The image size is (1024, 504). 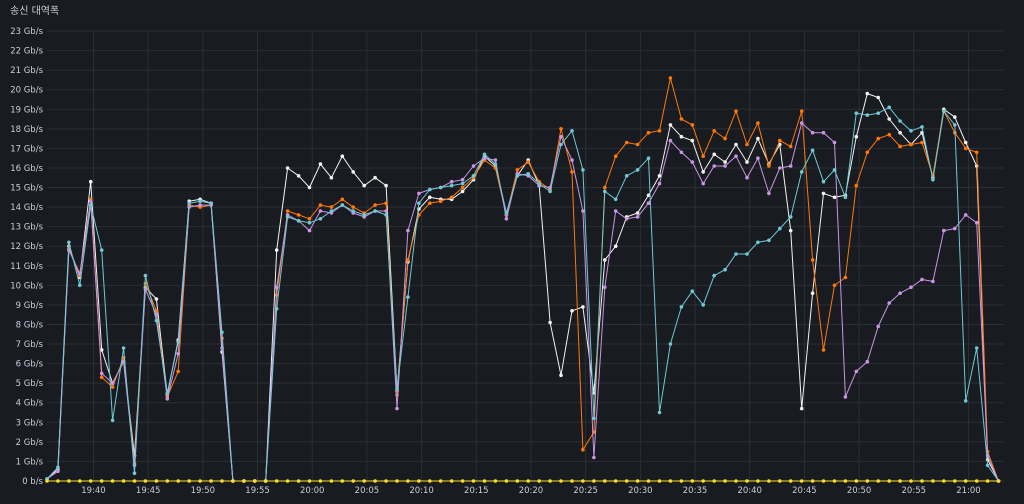 I want to click on y-tick-label: 13 Gb/s, so click(x=26, y=228).